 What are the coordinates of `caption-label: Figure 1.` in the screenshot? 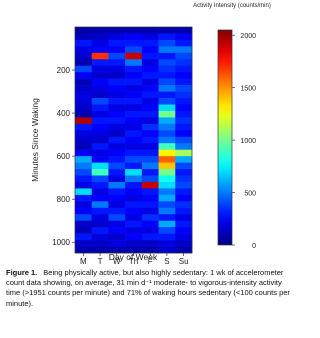 It's located at (22, 272).